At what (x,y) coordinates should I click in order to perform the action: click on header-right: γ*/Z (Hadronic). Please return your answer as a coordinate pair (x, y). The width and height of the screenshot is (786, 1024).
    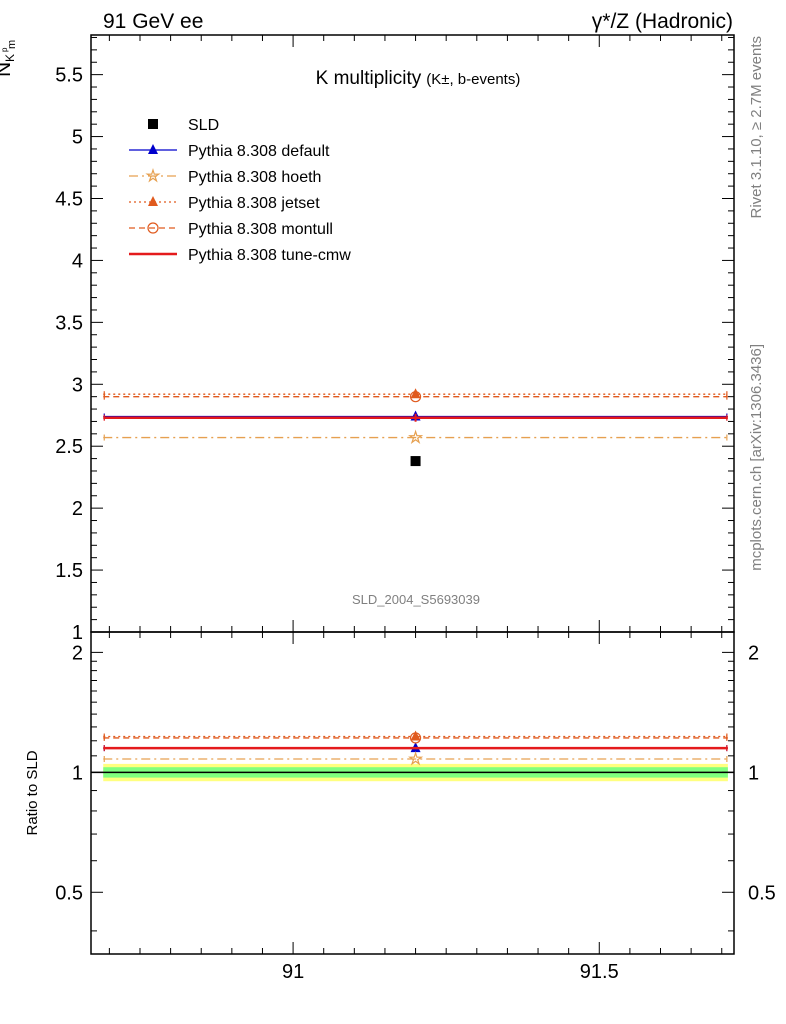
    Looking at the image, I should click on (662, 21).